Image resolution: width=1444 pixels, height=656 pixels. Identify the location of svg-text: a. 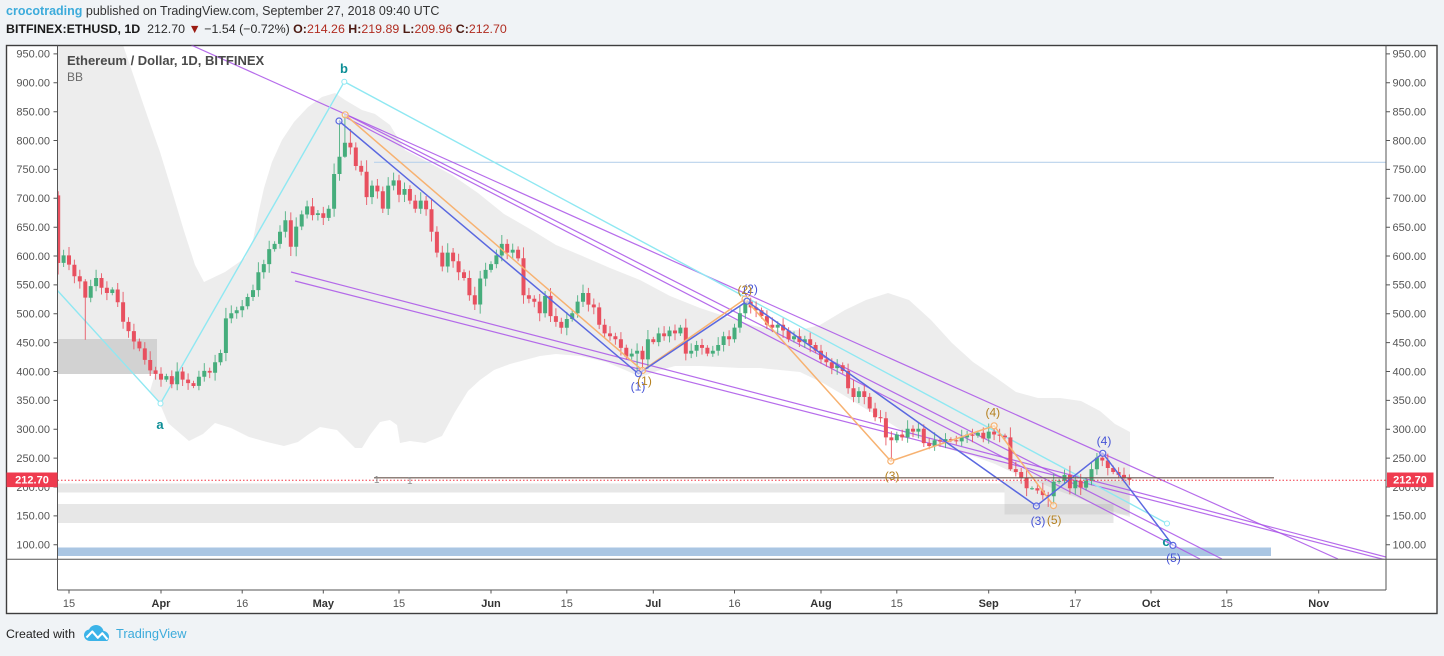
(160, 424).